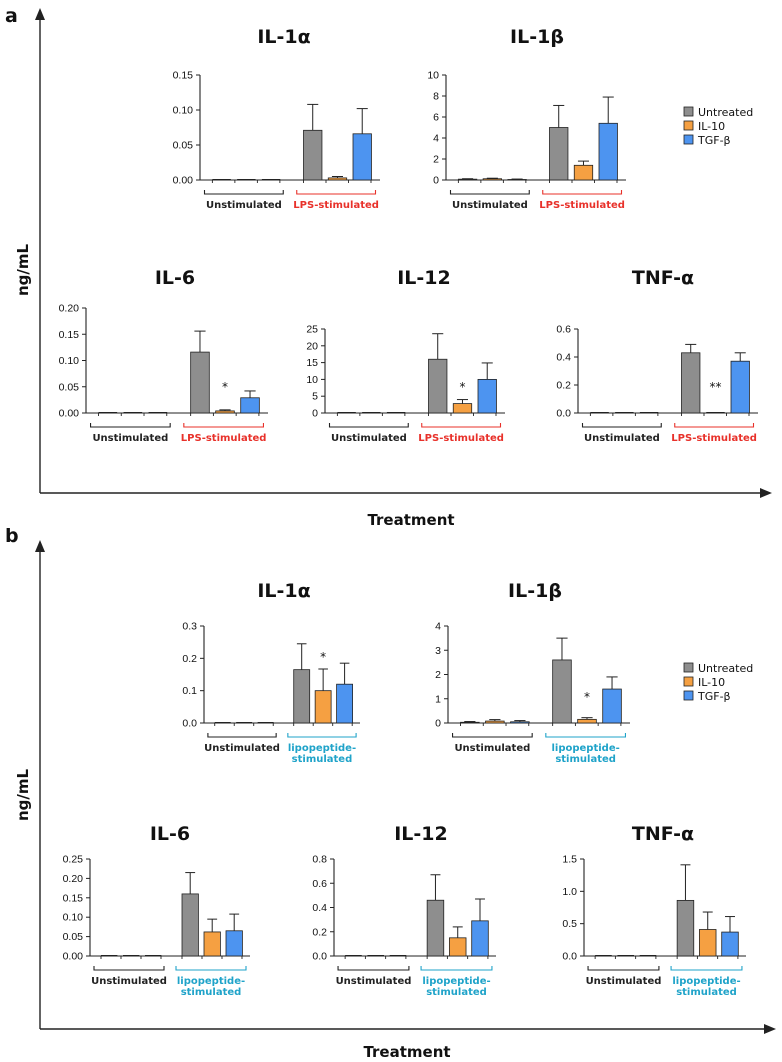  Describe the element at coordinates (438, 675) in the screenshot. I see `y-tick-label: 2` at that location.